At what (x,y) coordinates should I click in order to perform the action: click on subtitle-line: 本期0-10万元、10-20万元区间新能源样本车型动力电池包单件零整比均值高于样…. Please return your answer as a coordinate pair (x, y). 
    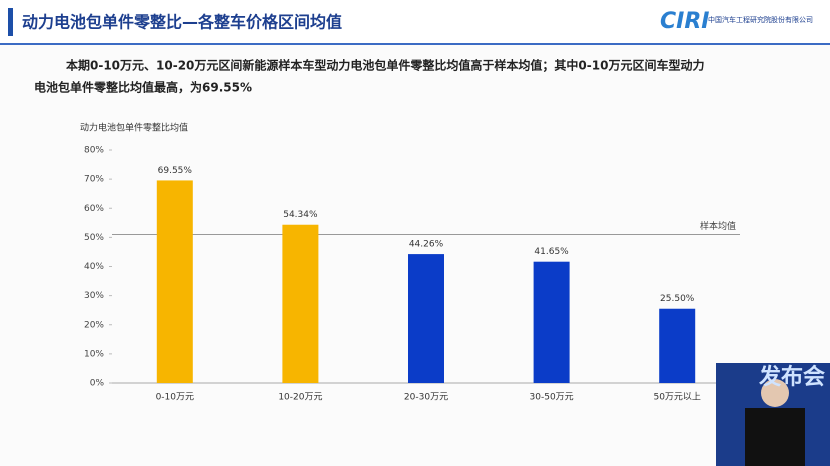
    Looking at the image, I should click on (385, 65).